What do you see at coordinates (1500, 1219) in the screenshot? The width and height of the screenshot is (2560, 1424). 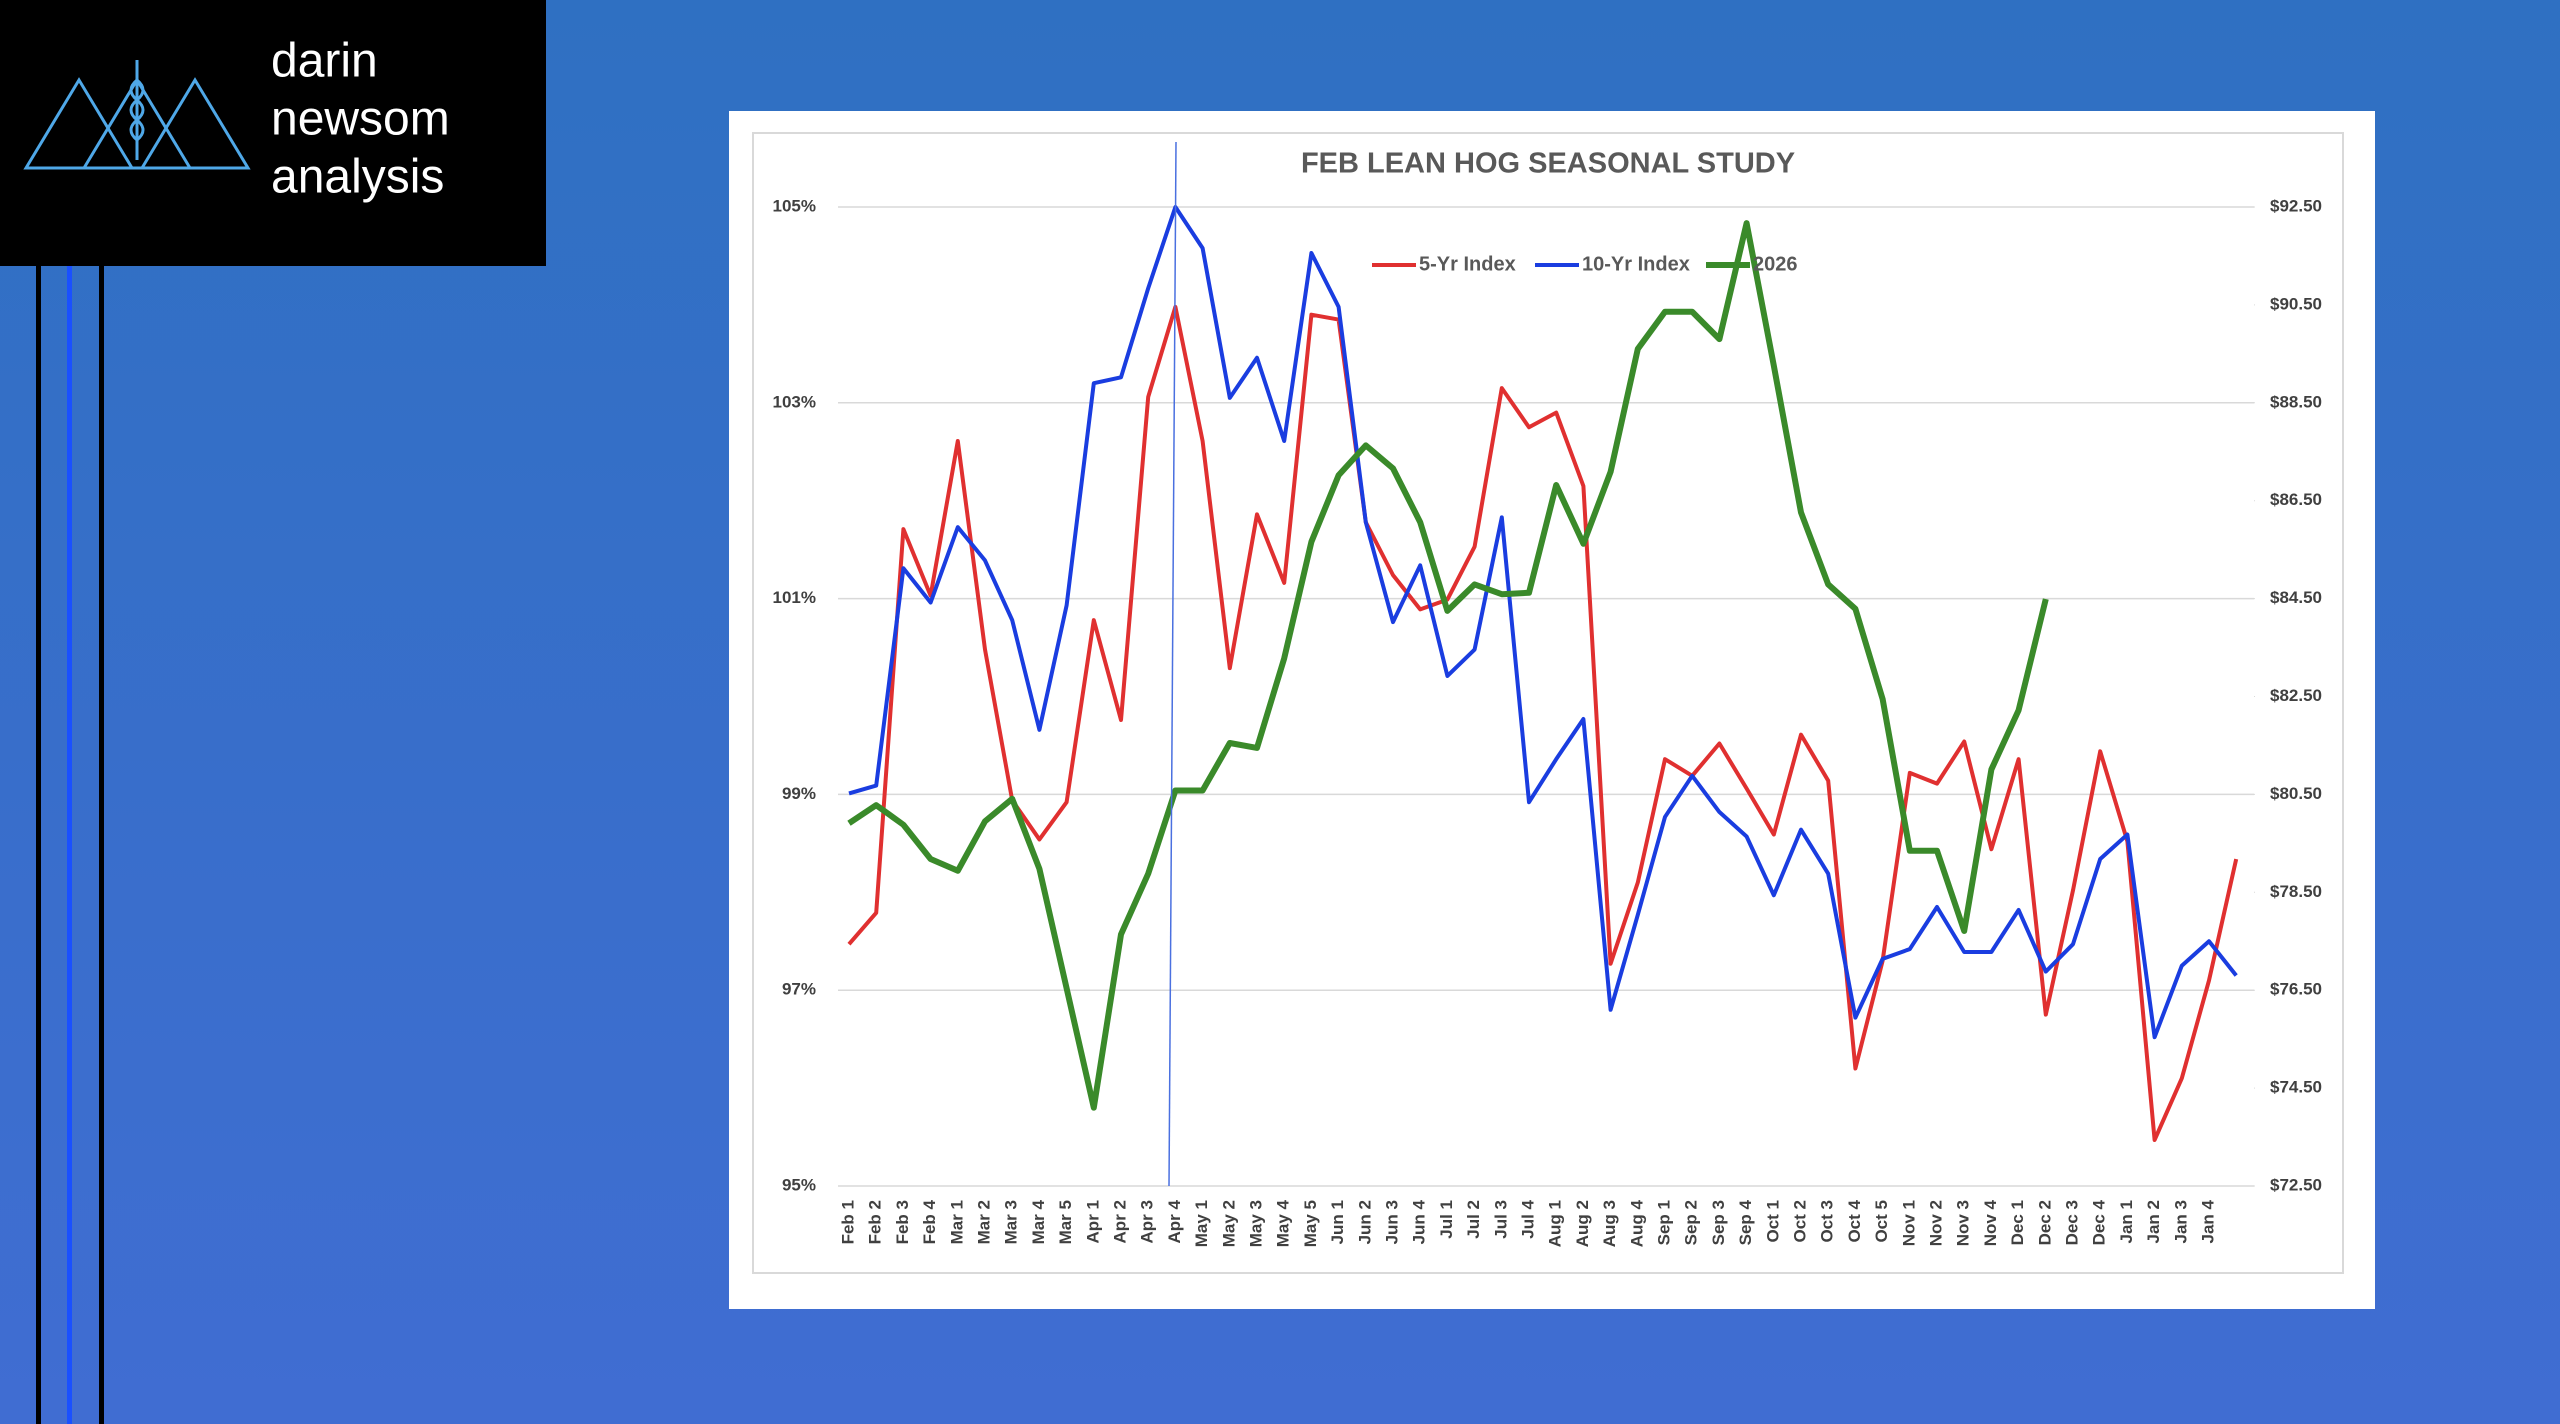 I see `x-tick-label: Jul 3` at bounding box center [1500, 1219].